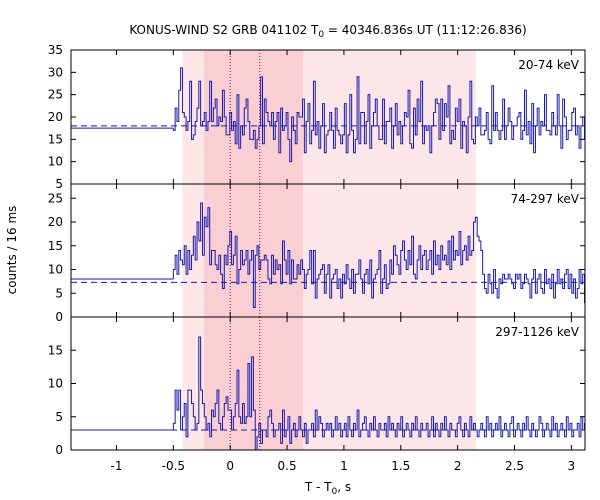  What do you see at coordinates (514, 466) in the screenshot?
I see `x-tick-label: 2.5` at bounding box center [514, 466].